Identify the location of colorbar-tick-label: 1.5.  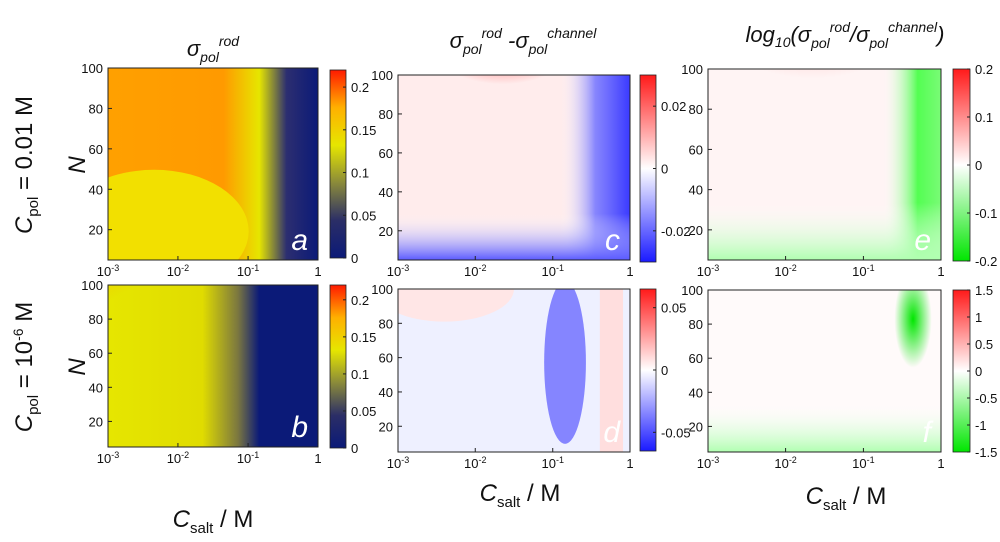
(984, 290).